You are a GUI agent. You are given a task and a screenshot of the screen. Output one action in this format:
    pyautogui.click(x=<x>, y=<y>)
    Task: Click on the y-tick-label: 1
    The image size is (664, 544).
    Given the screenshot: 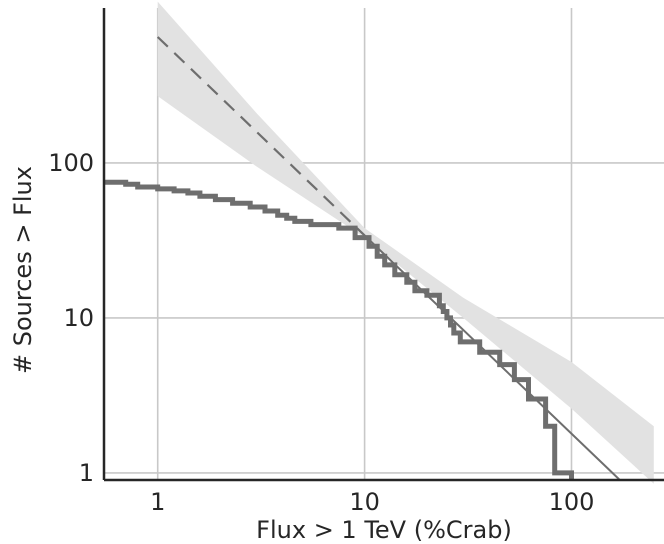 What is the action you would take?
    pyautogui.click(x=86, y=473)
    